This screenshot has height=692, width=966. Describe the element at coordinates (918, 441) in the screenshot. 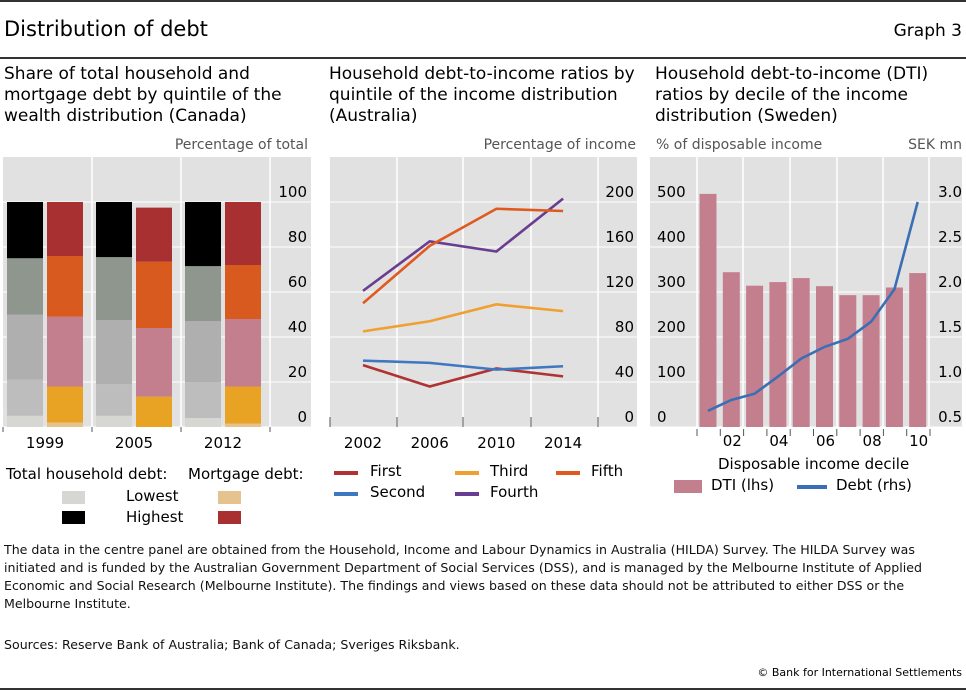

I see `x-tick-label: 10` at that location.